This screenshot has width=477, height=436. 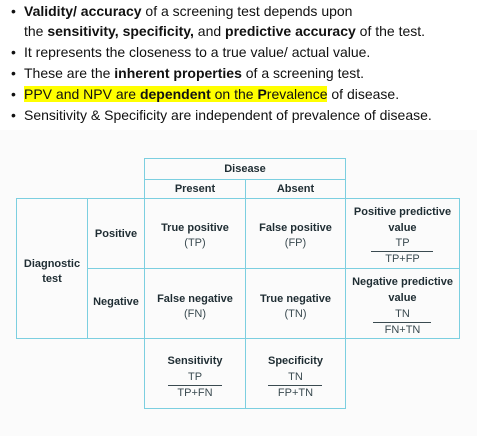 What do you see at coordinates (195, 189) in the screenshot?
I see `present-header: Present` at bounding box center [195, 189].